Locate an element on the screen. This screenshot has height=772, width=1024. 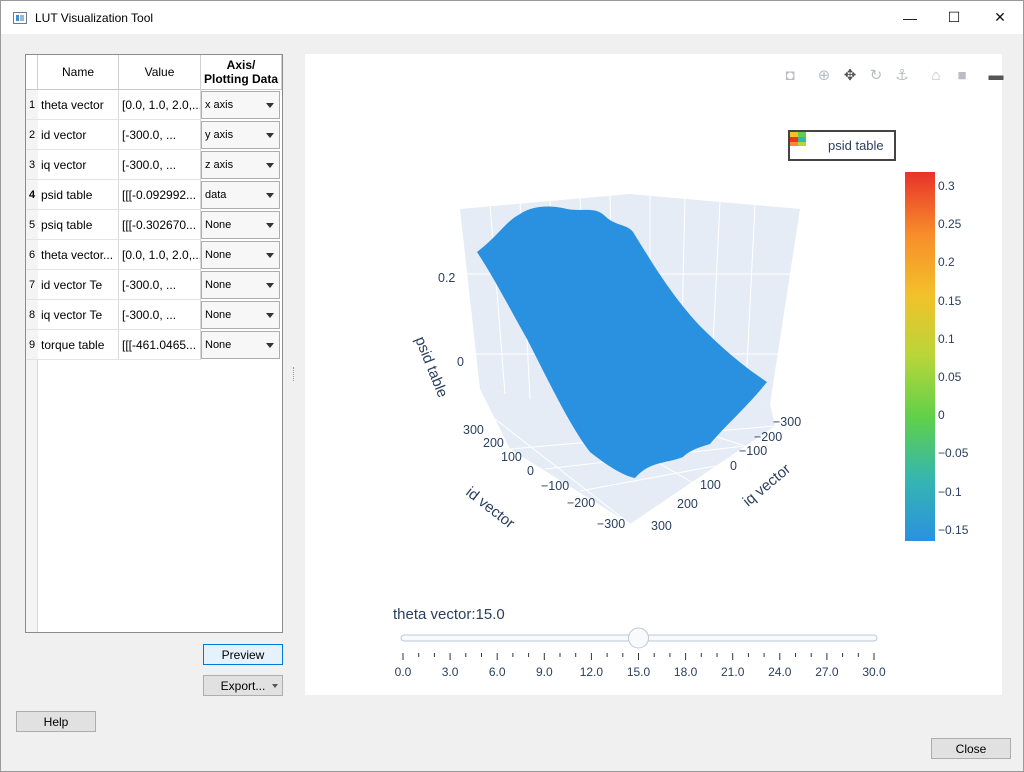
colorbar-tick-label: 0.05 is located at coordinates (950, 377).